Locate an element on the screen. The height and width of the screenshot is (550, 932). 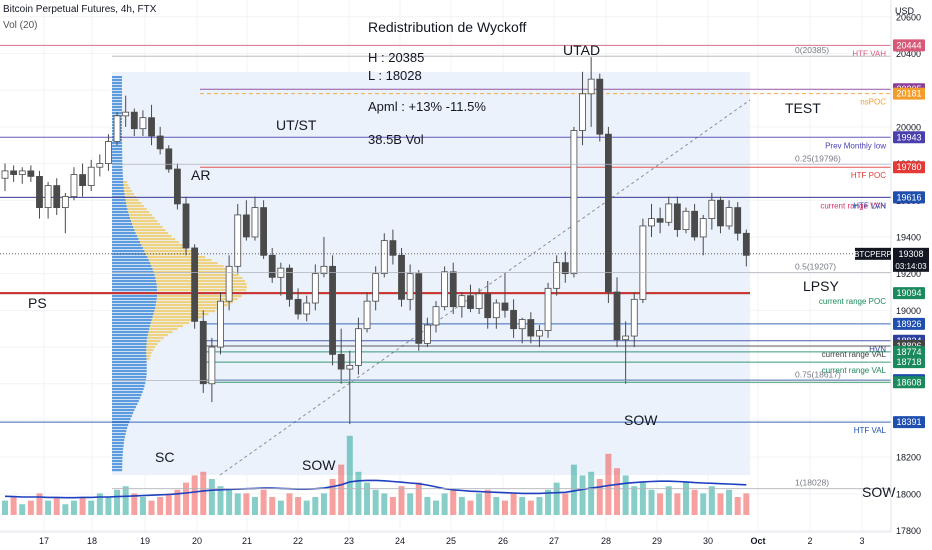
annotation-low: L : 18028 is located at coordinates (395, 75).